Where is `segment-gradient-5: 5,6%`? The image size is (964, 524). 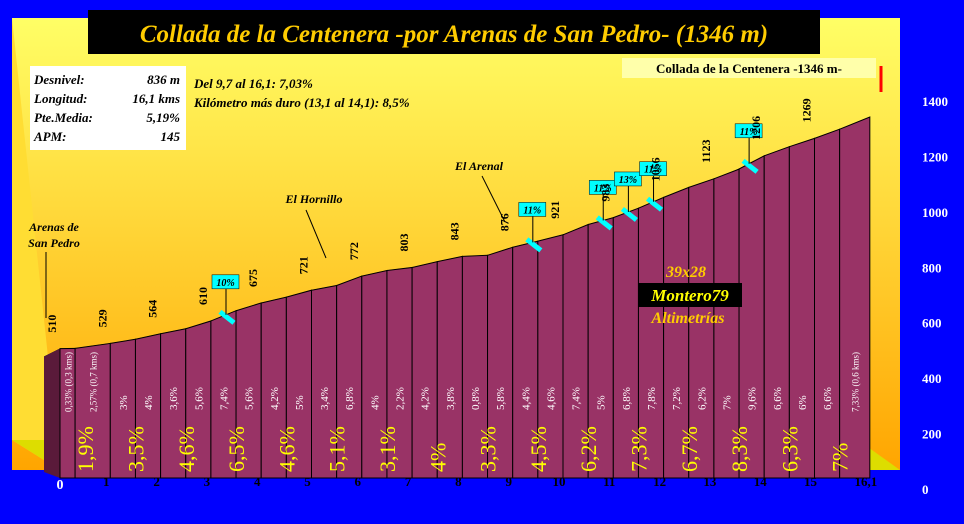 segment-gradient-5: 5,6% is located at coordinates (199, 398).